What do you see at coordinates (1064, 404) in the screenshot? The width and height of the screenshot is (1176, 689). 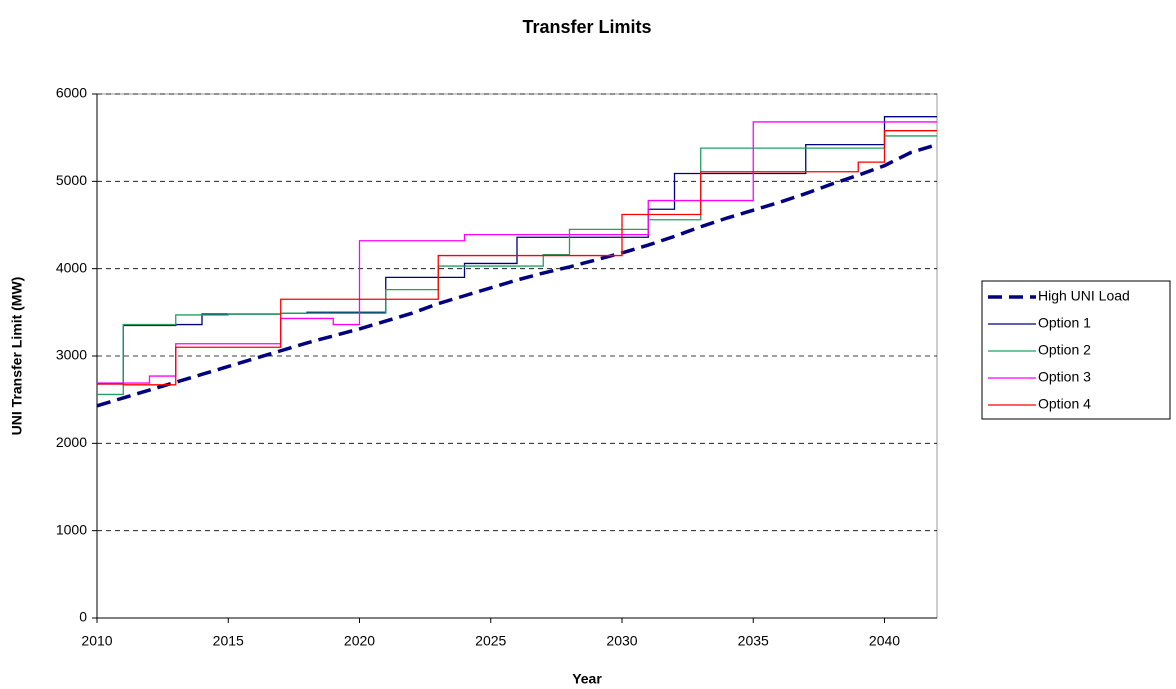 I see `legend-label: Option 4` at bounding box center [1064, 404].